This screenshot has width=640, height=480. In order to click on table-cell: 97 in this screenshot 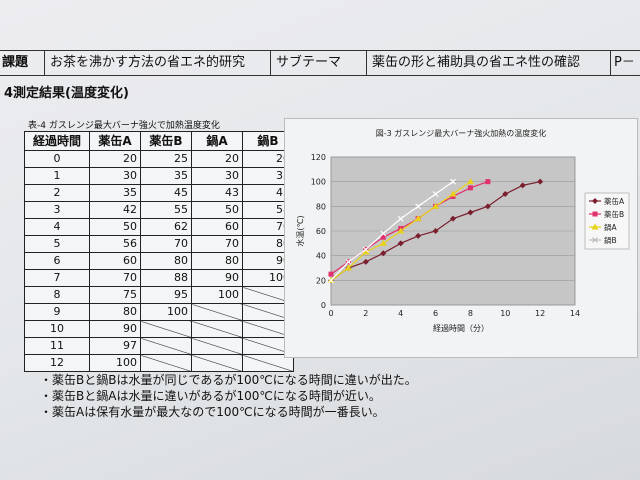, I will do `click(115, 346)`.